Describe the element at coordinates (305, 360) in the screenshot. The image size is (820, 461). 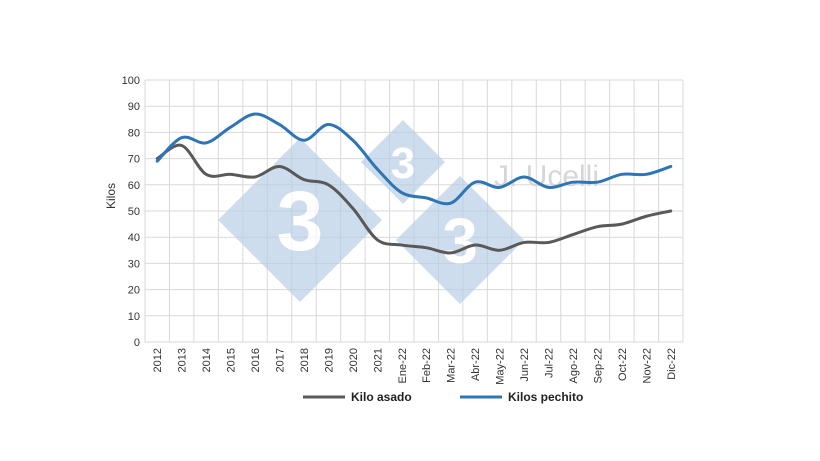
I see `x-tick-label: 2018` at that location.